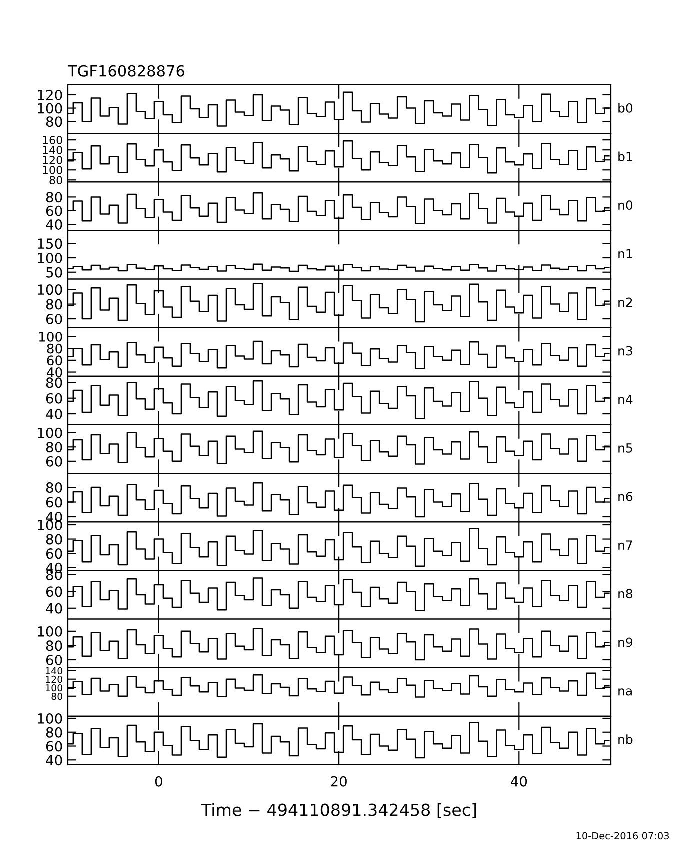 This screenshot has height=850, width=680. Describe the element at coordinates (519, 781) in the screenshot. I see `x-tick-label: 40` at that location.